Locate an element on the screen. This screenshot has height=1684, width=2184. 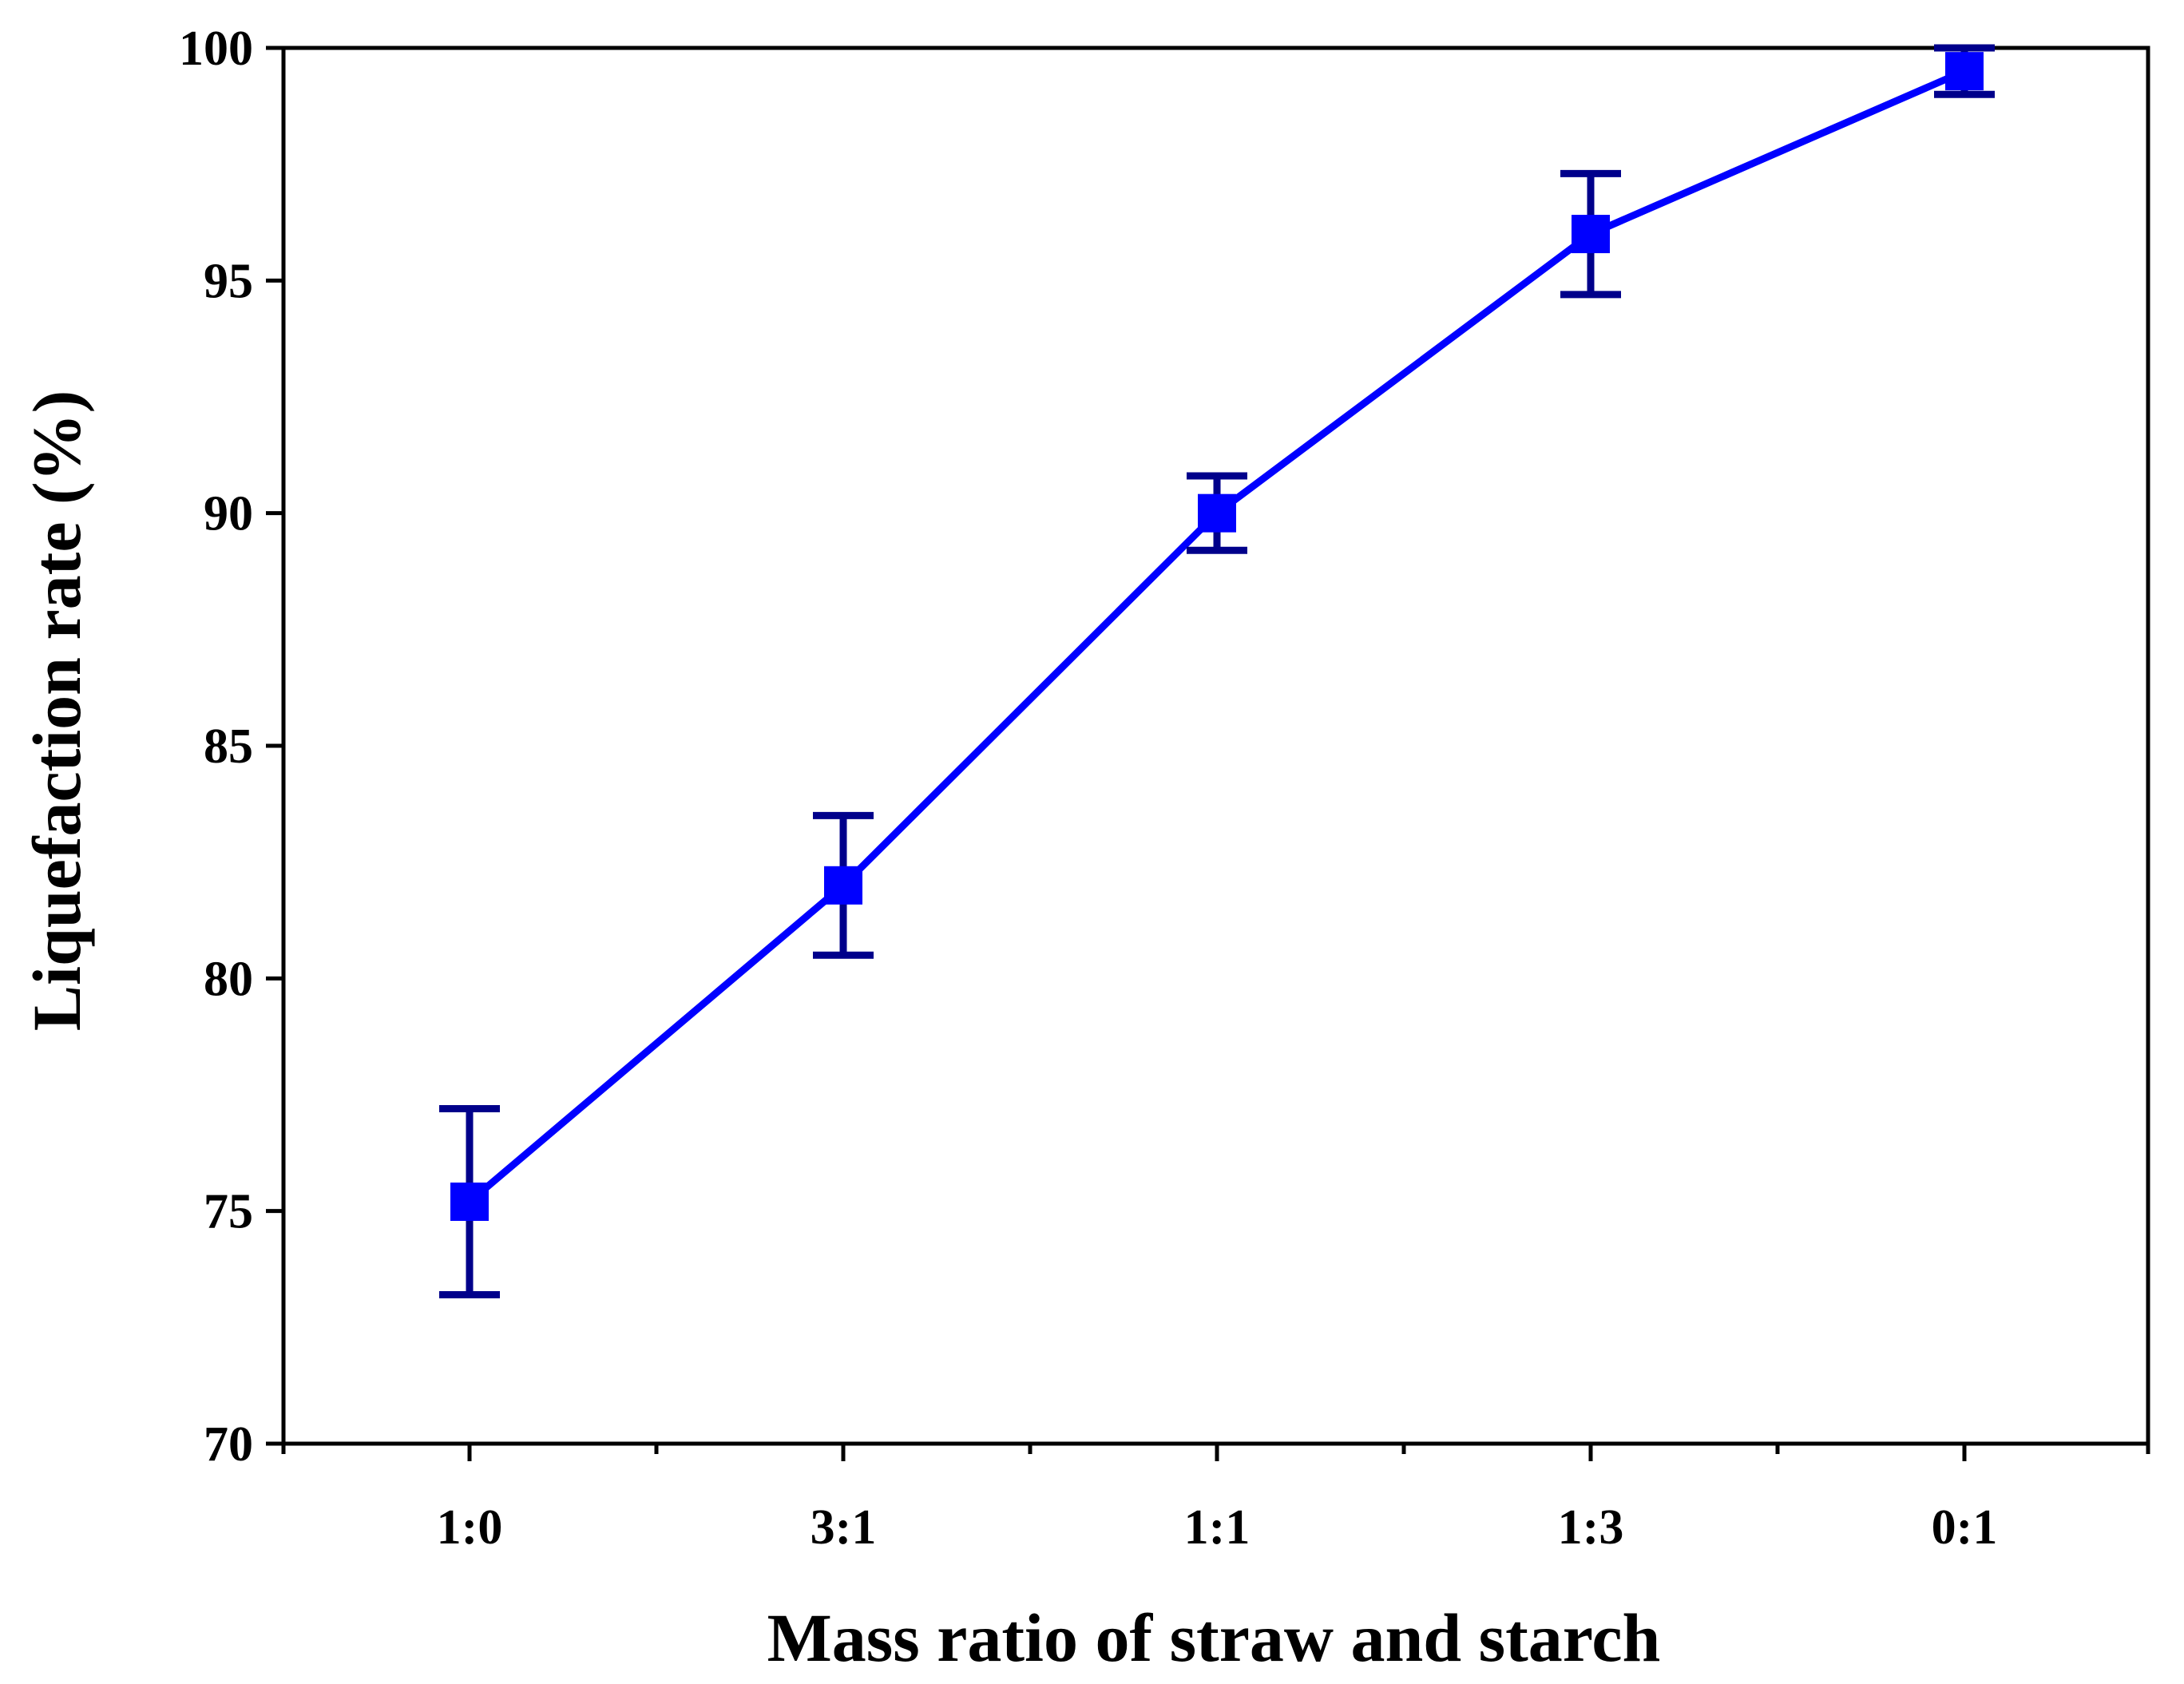
data-point-1:3 is located at coordinates (1591, 234).